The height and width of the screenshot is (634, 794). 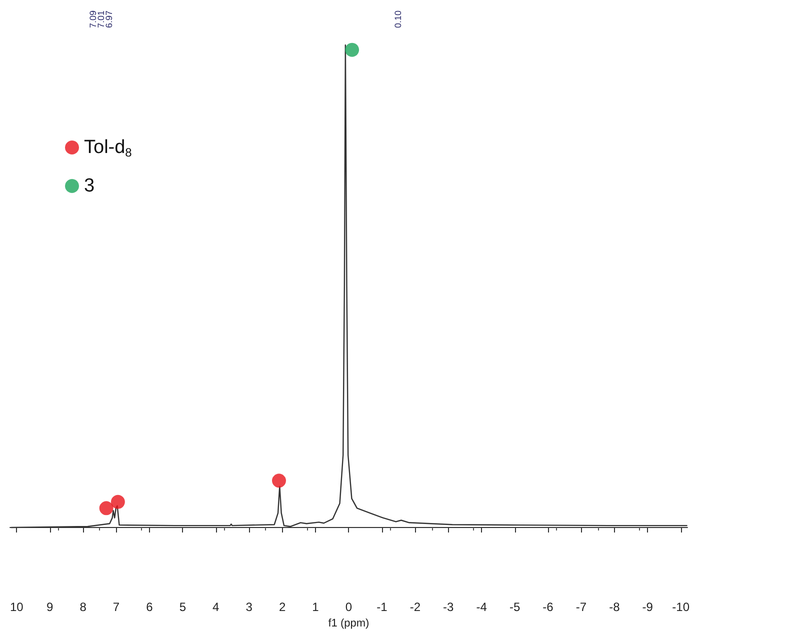 What do you see at coordinates (681, 607) in the screenshot?
I see `x-tick-label: -10` at bounding box center [681, 607].